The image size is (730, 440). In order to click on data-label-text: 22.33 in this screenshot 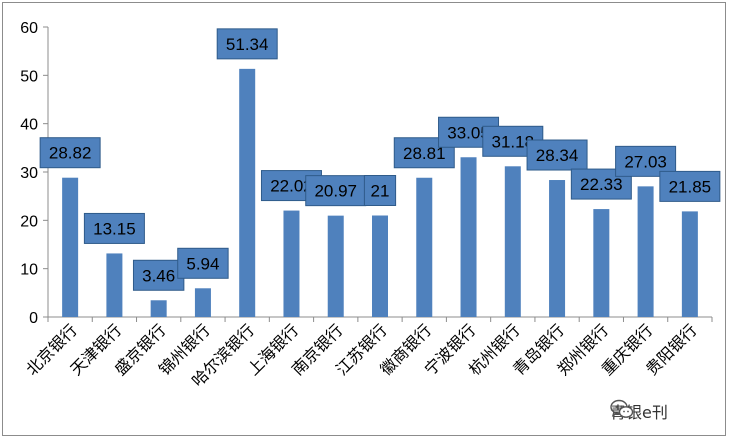, I will do `click(601, 184)`.